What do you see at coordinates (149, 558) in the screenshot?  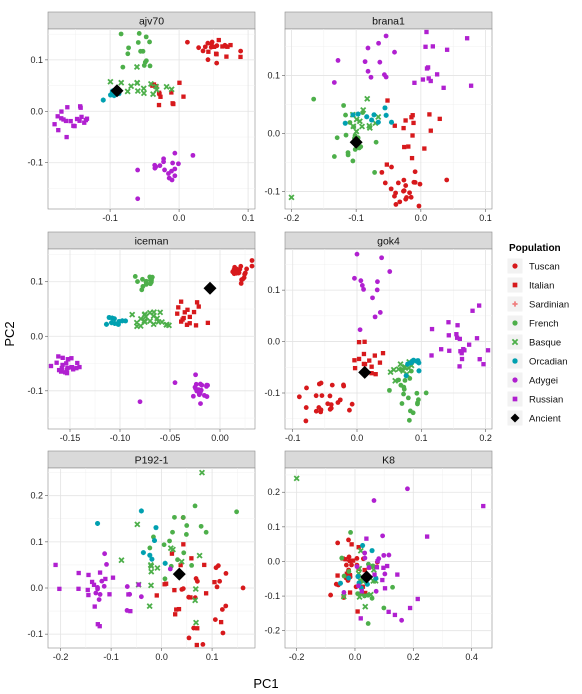 I see `points-layer` at bounding box center [149, 558].